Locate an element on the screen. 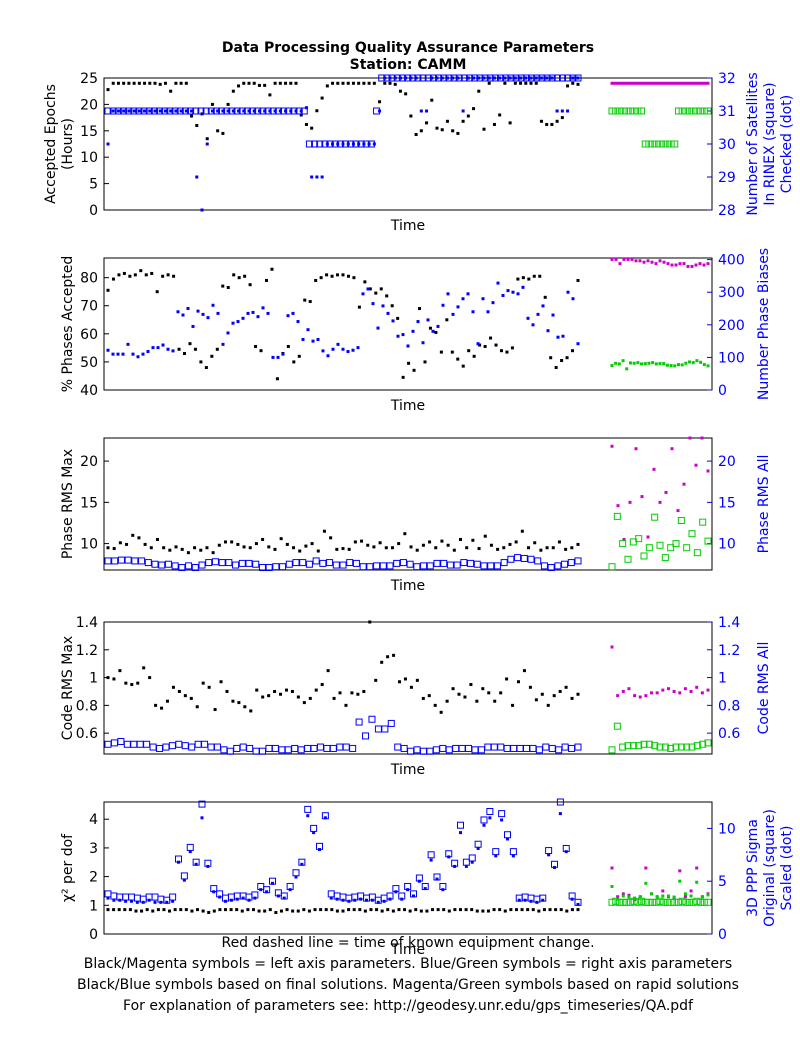 The height and width of the screenshot is (1050, 800). series-green-square is located at coordinates (660, 738).